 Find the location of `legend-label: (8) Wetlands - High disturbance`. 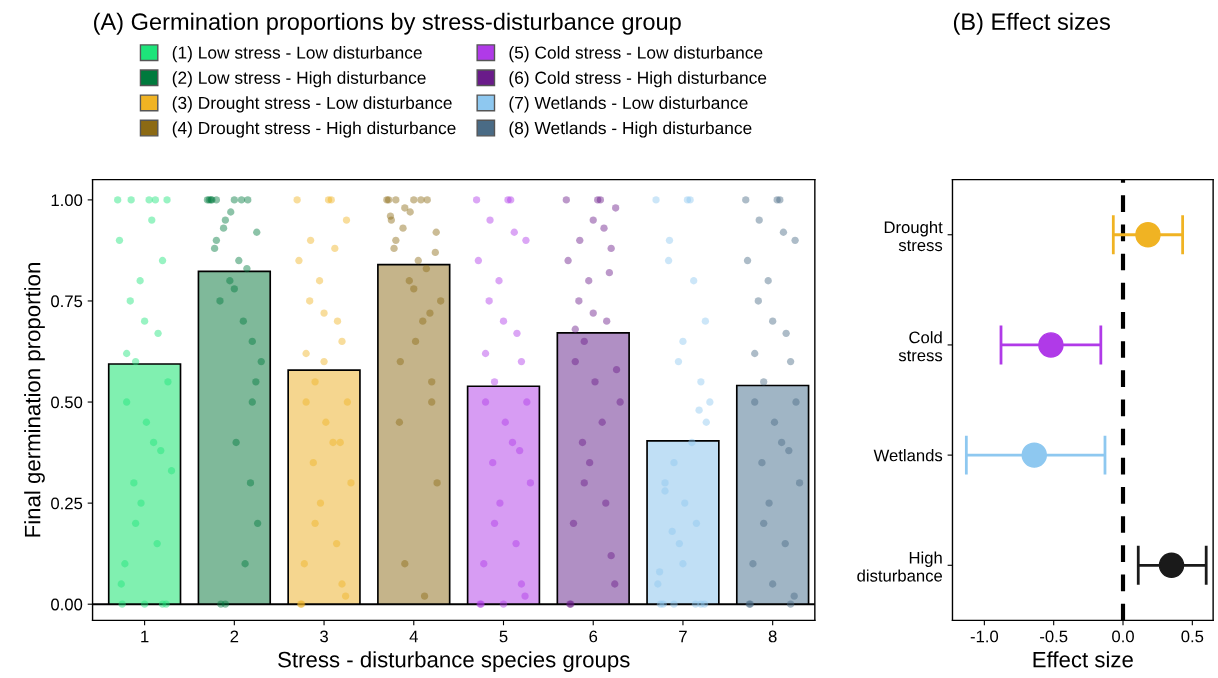

legend-label: (8) Wetlands - High disturbance is located at coordinates (630, 129).